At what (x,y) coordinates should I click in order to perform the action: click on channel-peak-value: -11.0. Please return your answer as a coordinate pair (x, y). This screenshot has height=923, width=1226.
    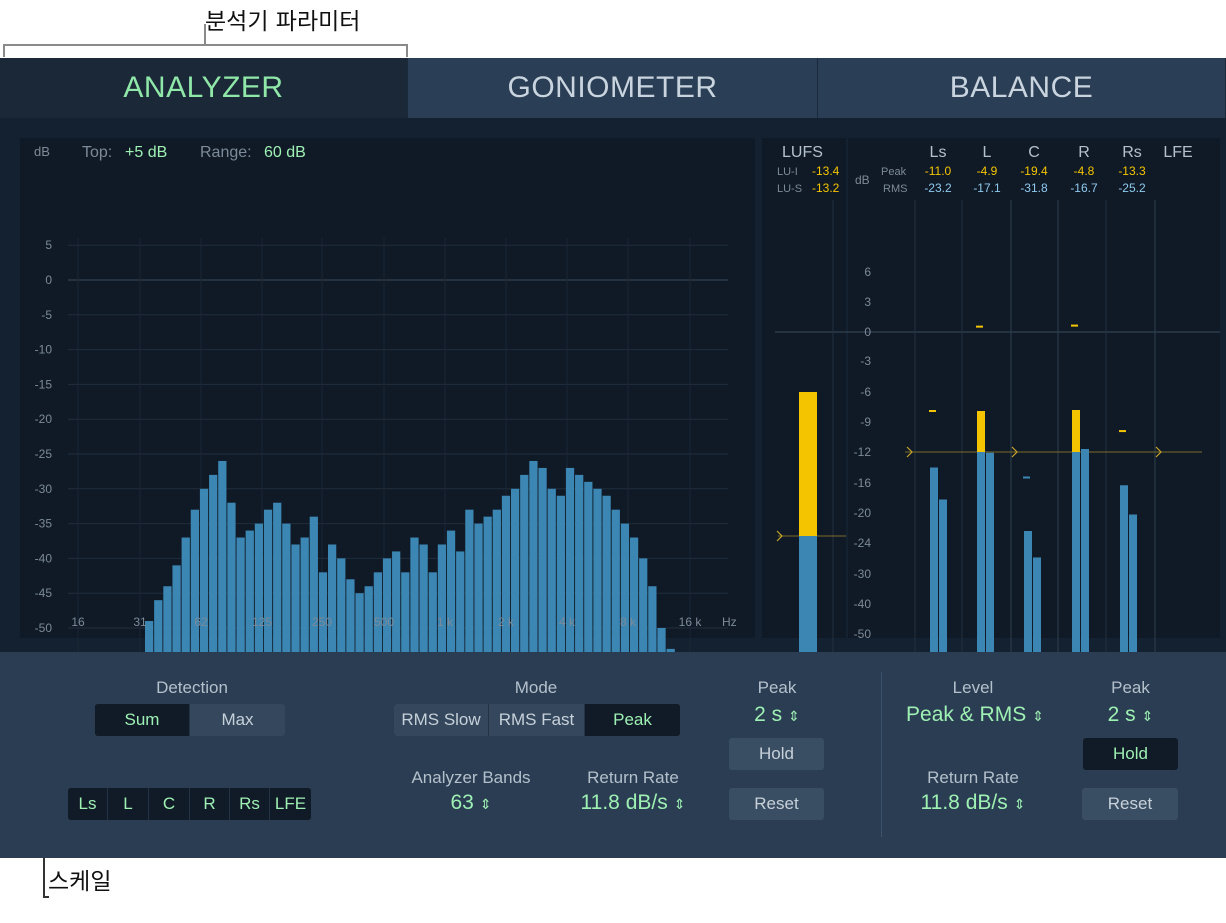
    Looking at the image, I should click on (938, 171).